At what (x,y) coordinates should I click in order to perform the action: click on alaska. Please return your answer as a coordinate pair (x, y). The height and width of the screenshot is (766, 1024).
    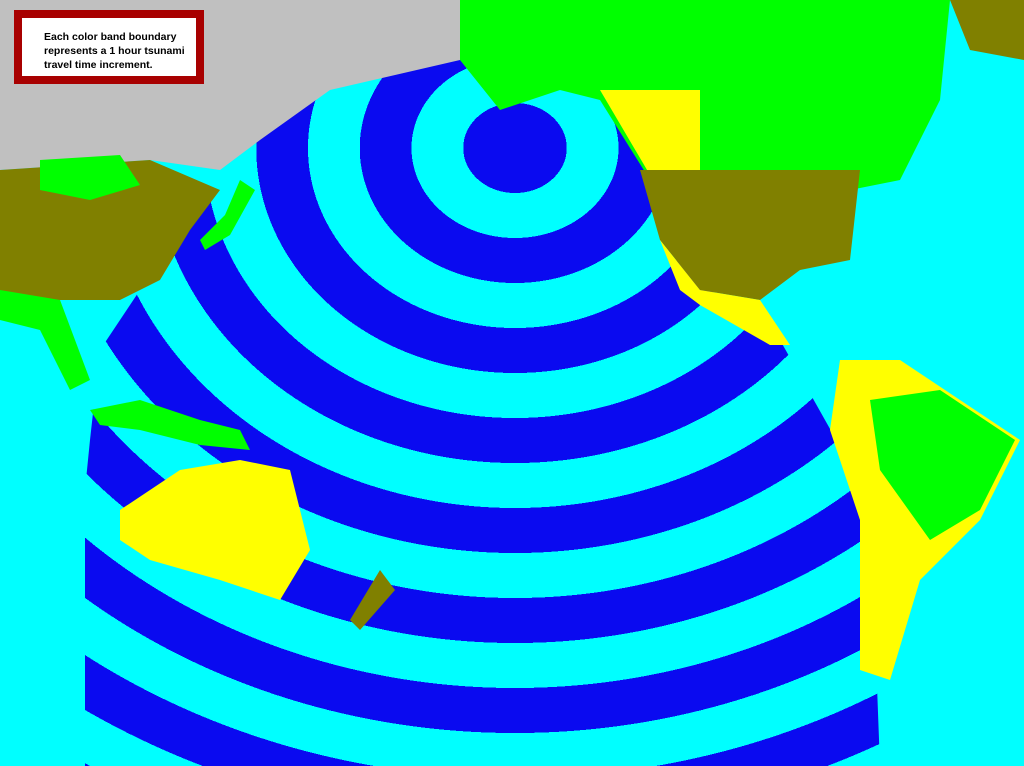
    Looking at the image, I should click on (530, 55).